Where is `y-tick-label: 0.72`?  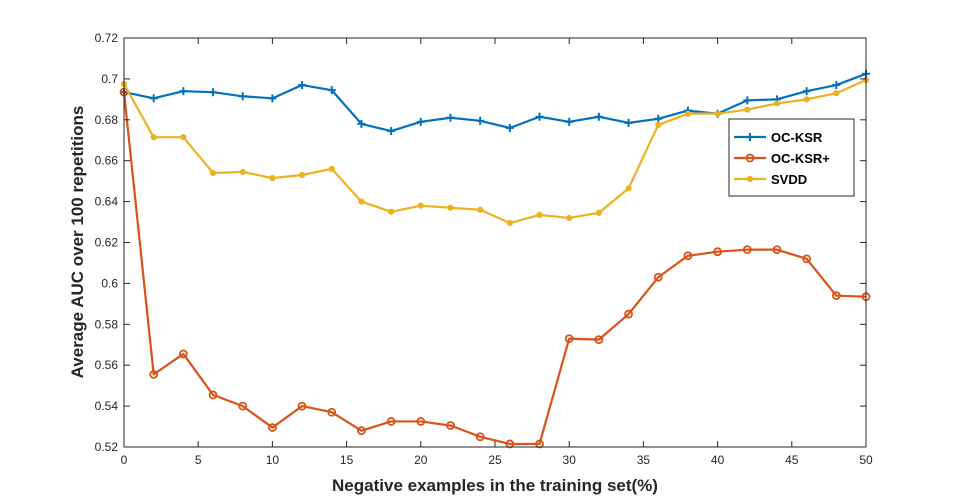
y-tick-label: 0.72 is located at coordinates (107, 38).